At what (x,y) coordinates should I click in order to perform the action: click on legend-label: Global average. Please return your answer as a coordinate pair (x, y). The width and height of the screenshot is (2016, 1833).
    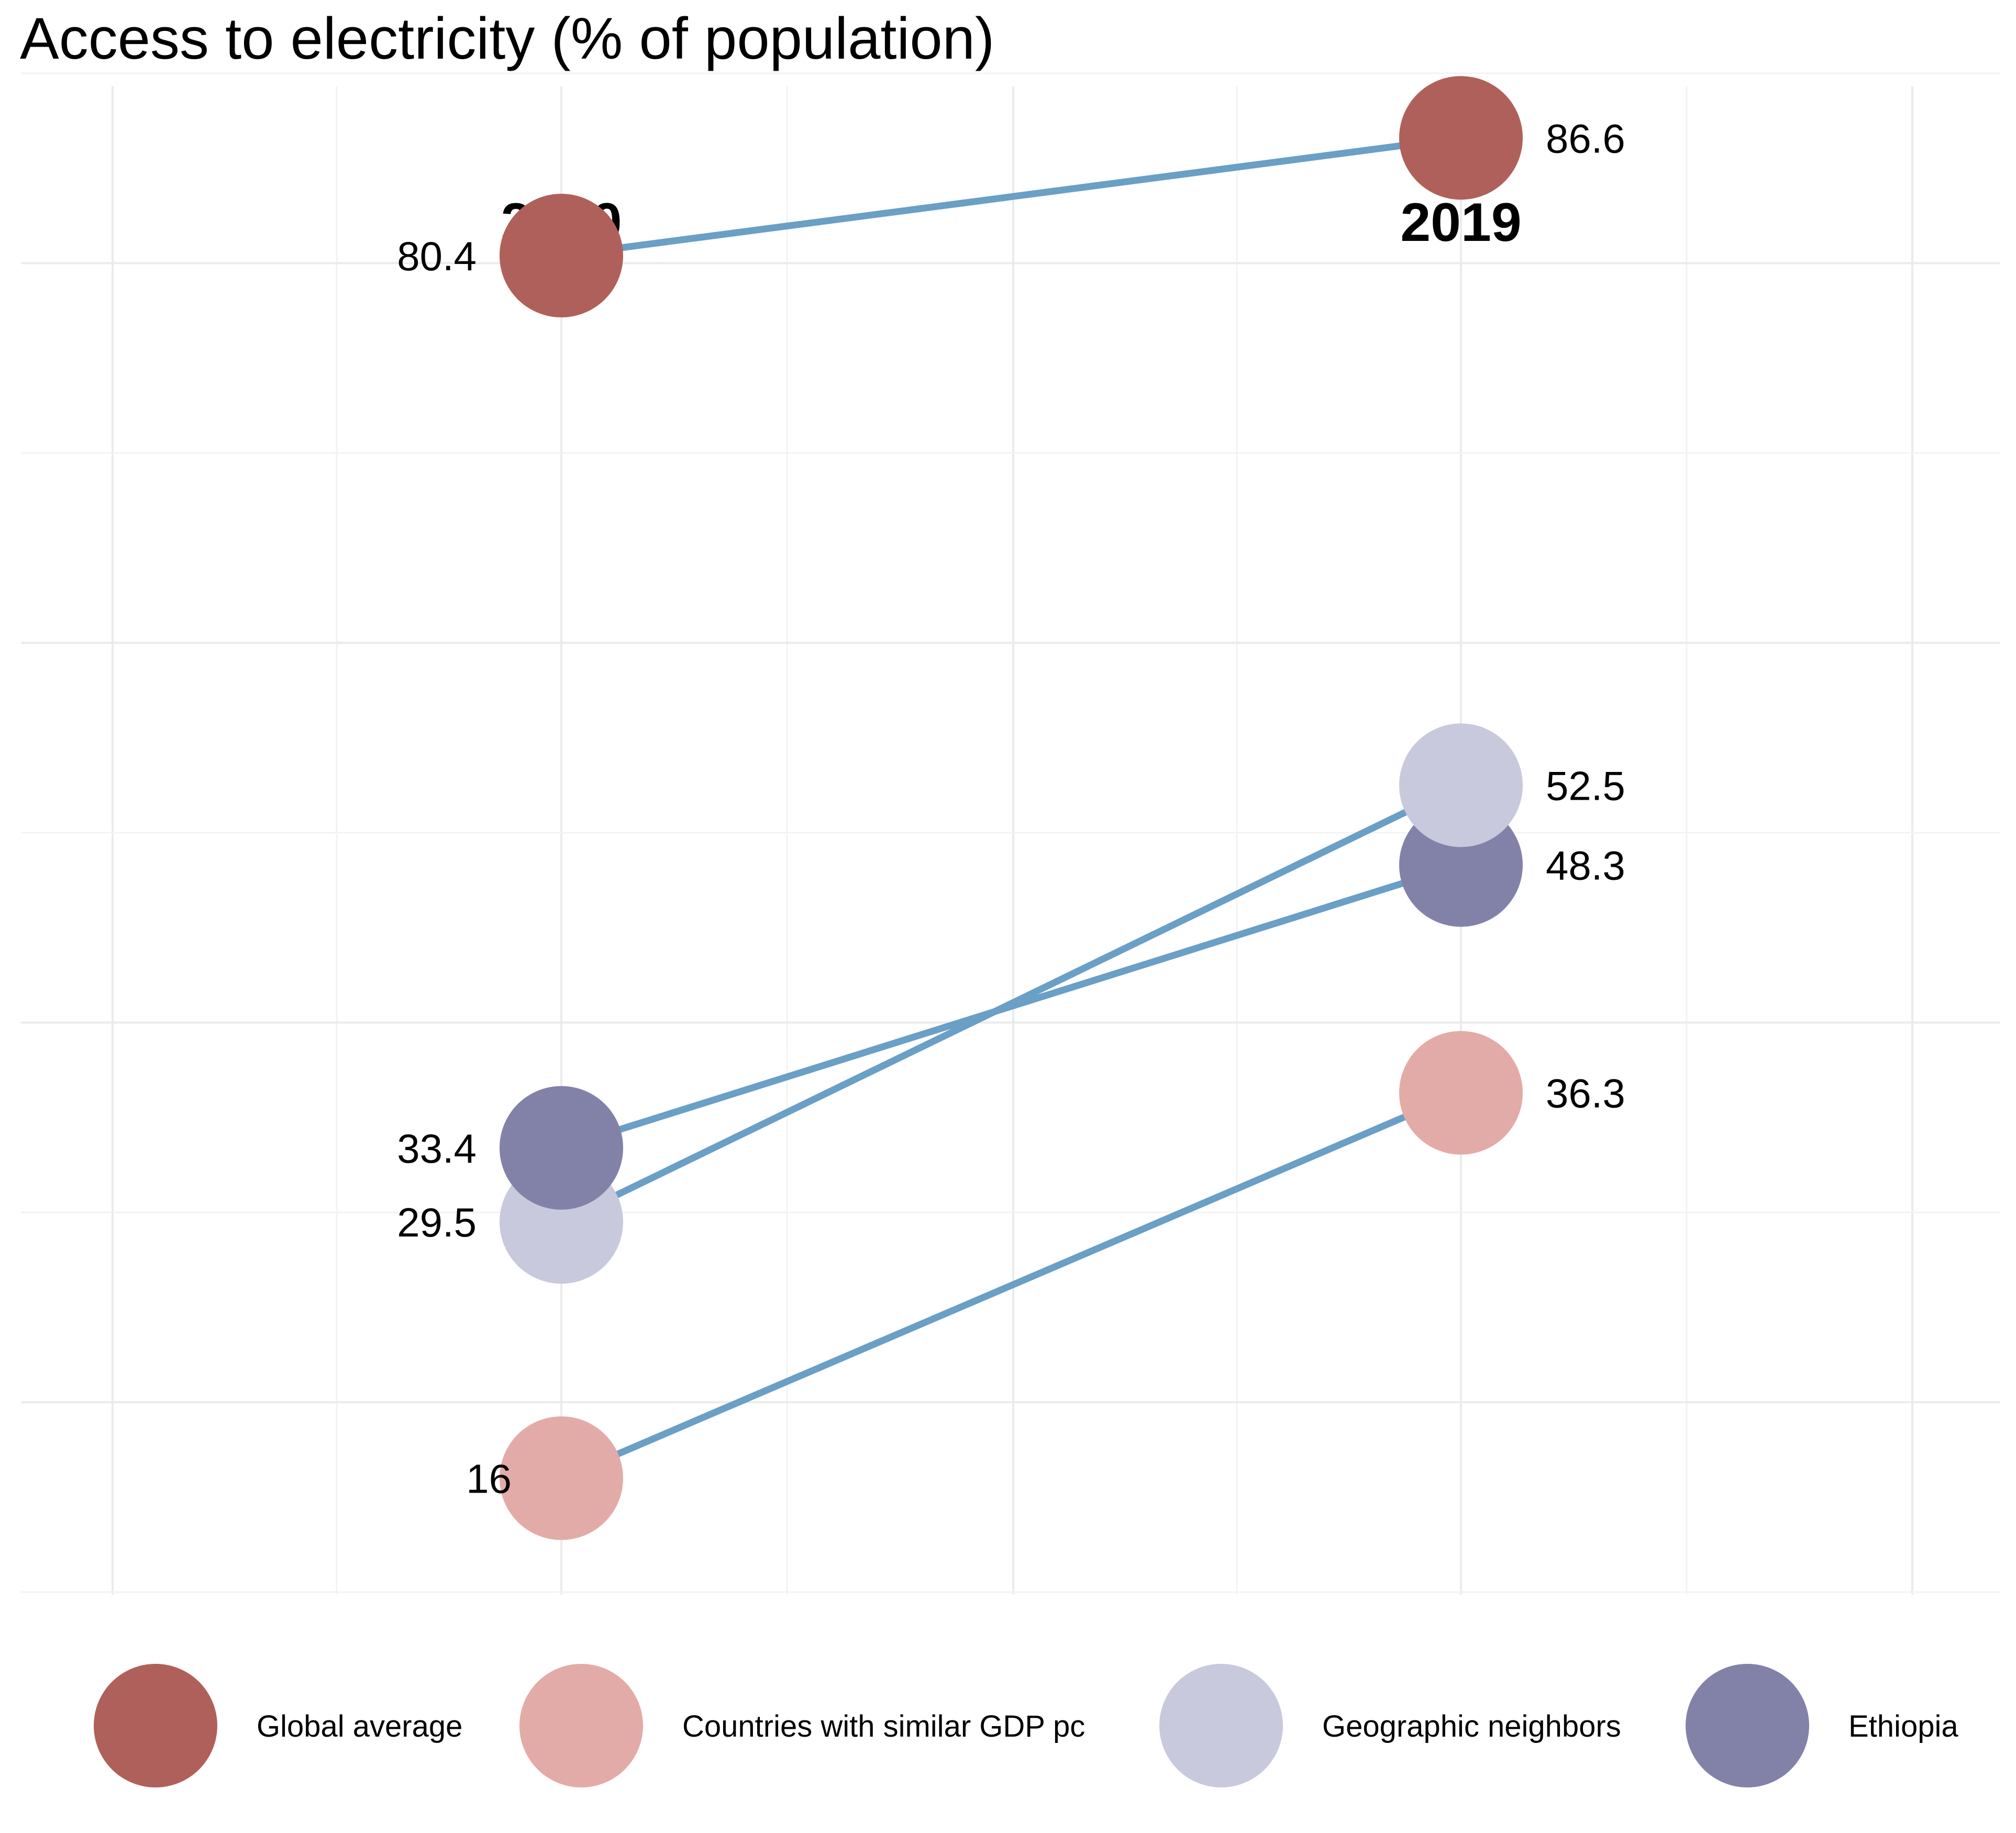
    Looking at the image, I should click on (360, 1726).